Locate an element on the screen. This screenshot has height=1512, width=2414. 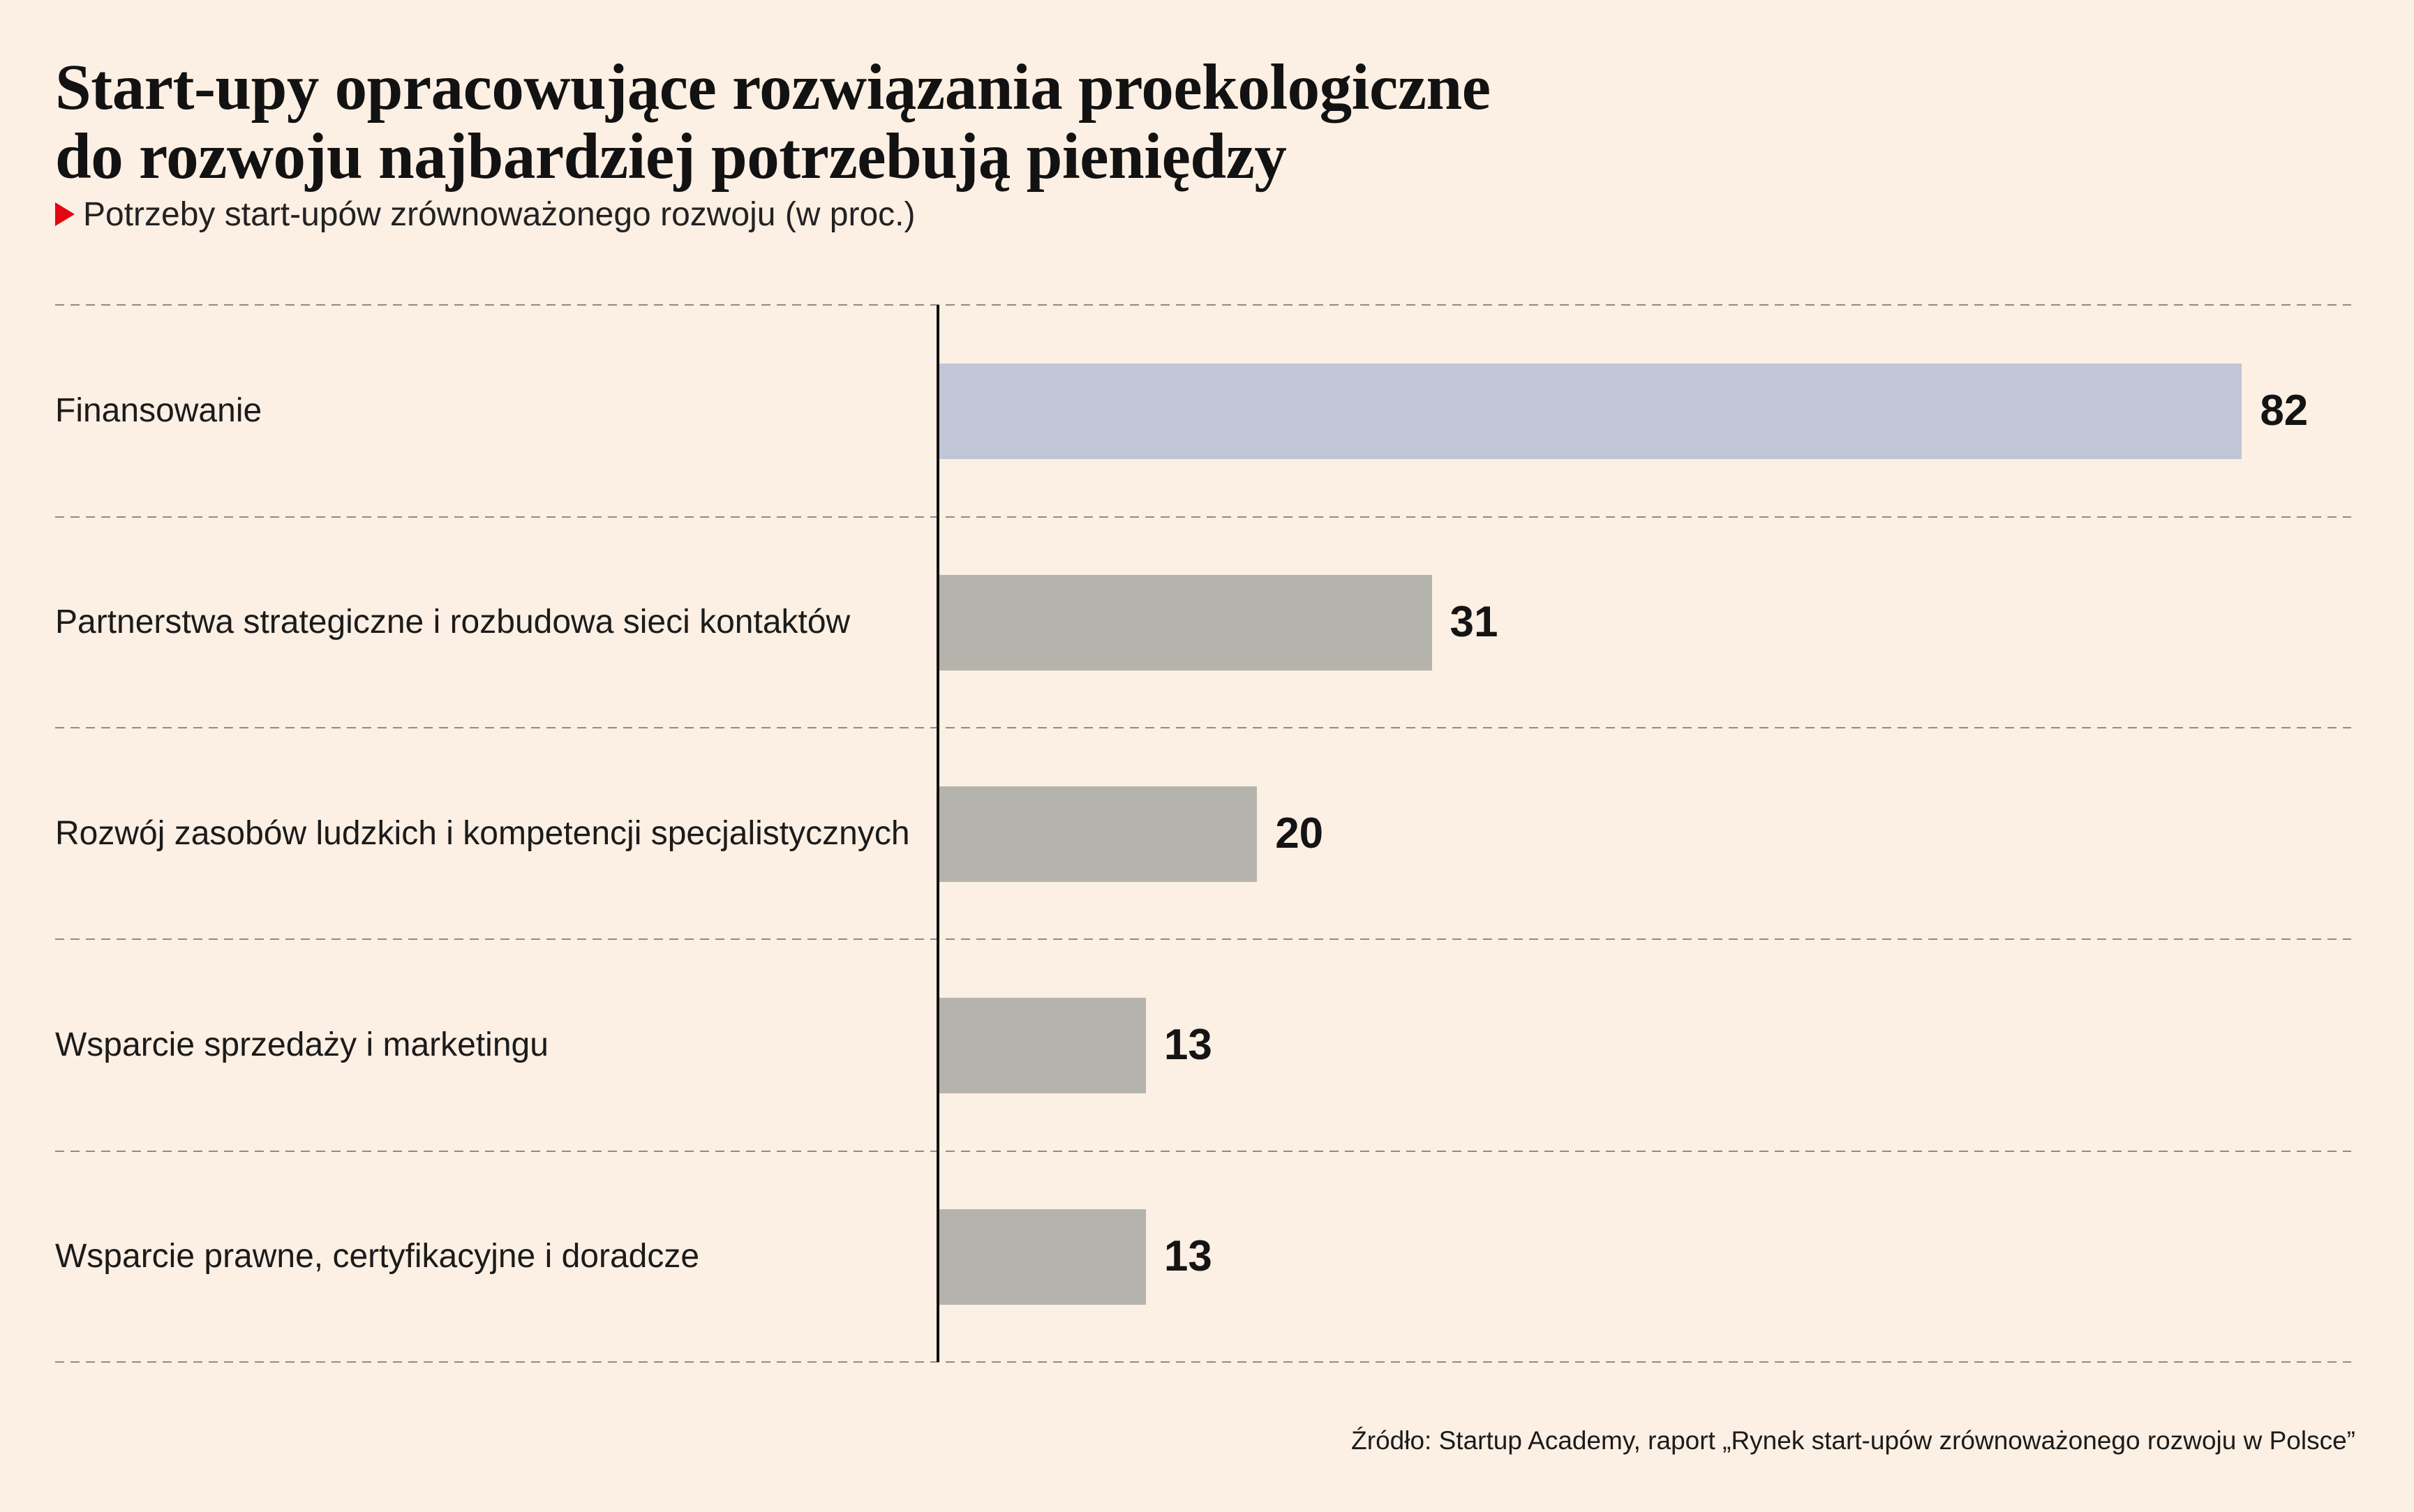
category-label: Wsparcie sprzedaży i marketingu is located at coordinates (302, 1044).